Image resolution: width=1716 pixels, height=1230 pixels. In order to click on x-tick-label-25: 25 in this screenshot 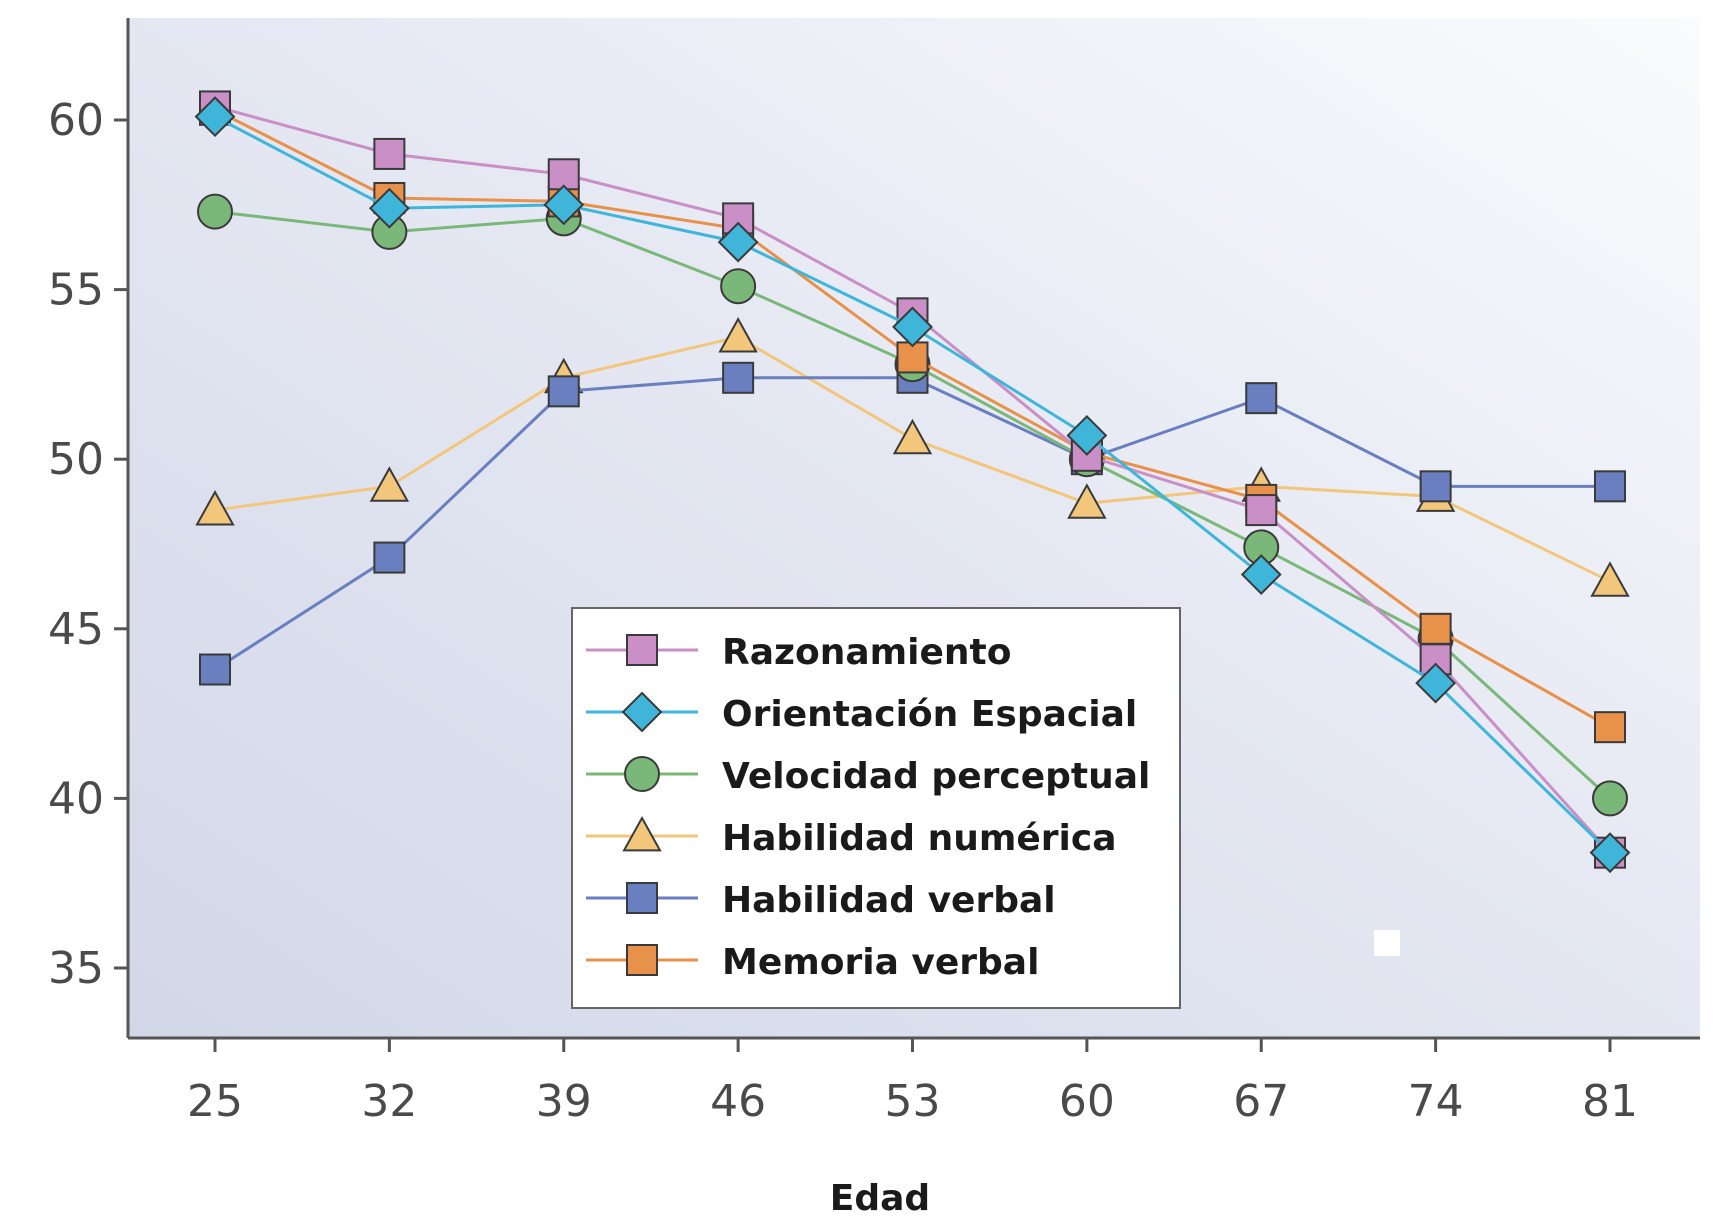, I will do `click(215, 1101)`.